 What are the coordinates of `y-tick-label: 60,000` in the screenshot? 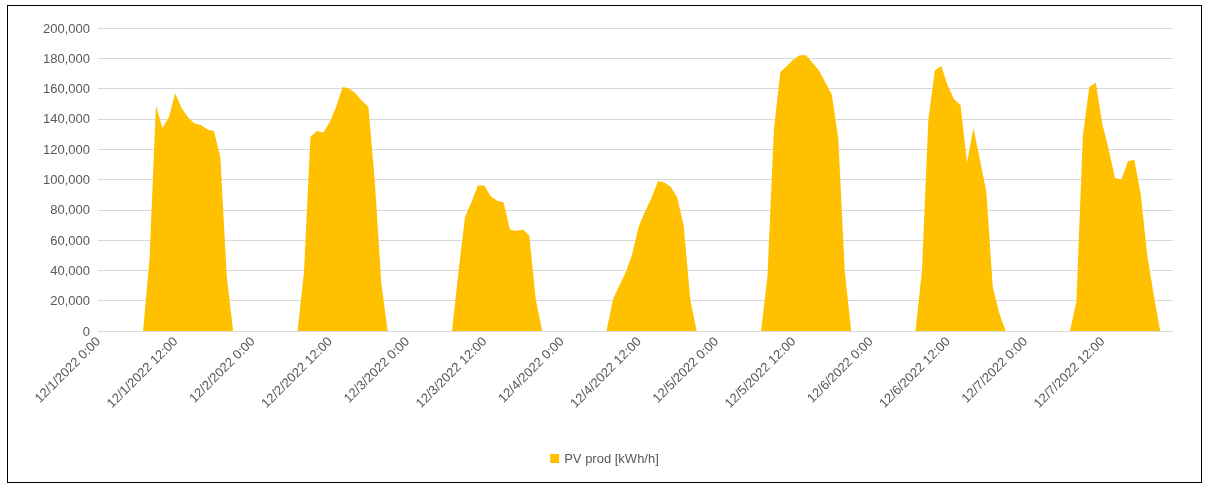 It's located at (70, 240).